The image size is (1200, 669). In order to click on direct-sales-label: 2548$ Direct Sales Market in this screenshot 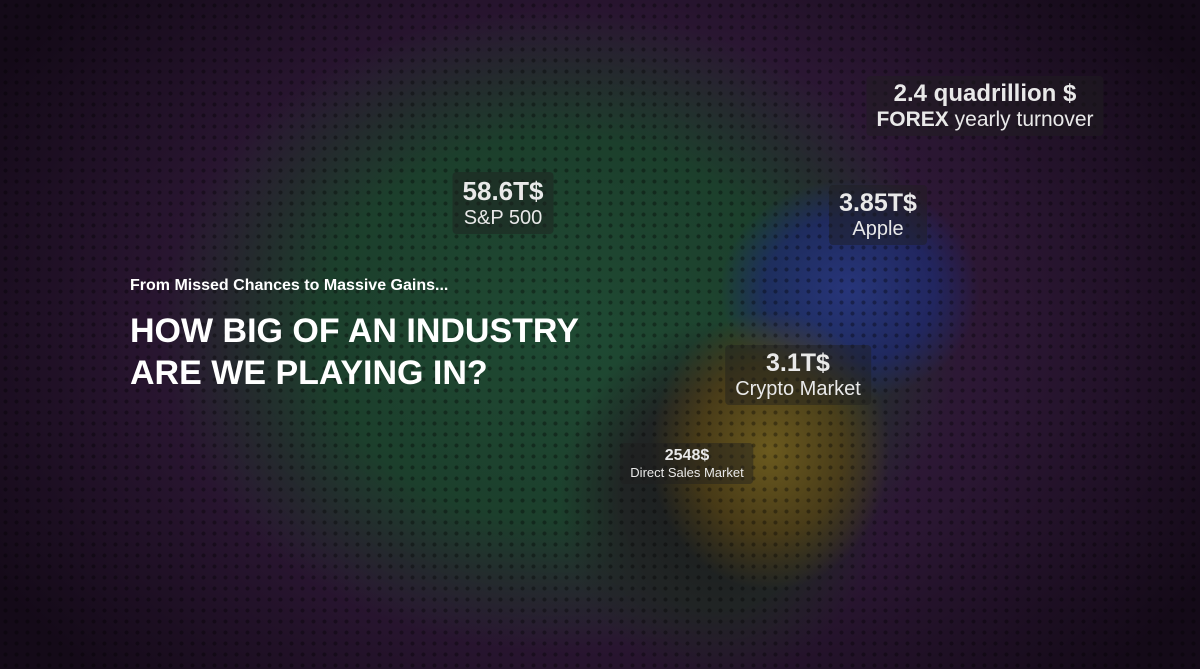, I will do `click(687, 463)`.